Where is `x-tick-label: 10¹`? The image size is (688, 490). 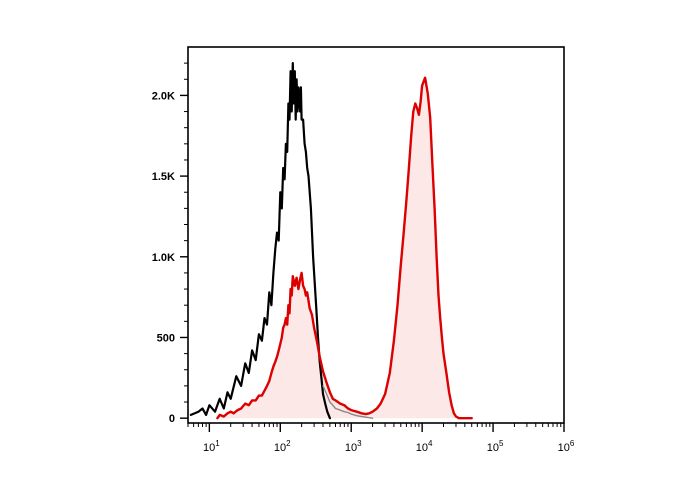
x-tick-label: 10¹ is located at coordinates (211, 446).